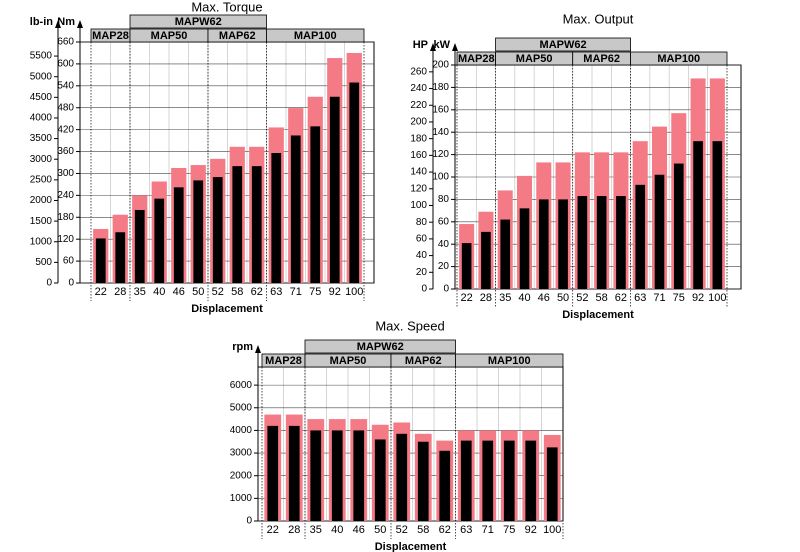 The height and width of the screenshot is (552, 800). I want to click on y2-tick-label: 40, so click(422, 255).